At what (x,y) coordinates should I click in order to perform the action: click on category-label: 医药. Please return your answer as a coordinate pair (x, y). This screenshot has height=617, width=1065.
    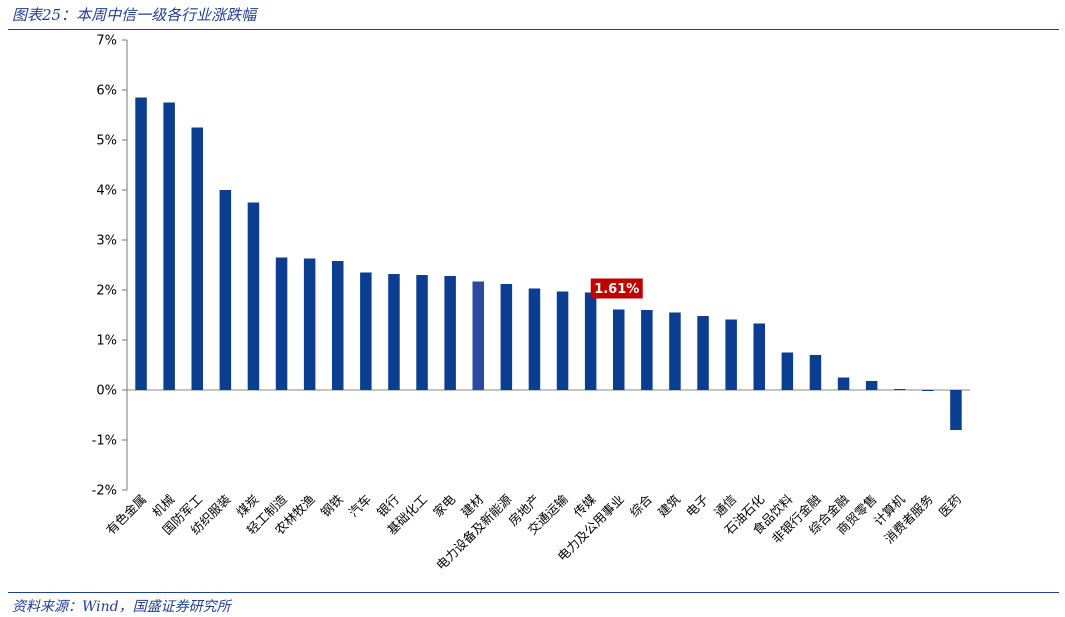
    Looking at the image, I should click on (950, 506).